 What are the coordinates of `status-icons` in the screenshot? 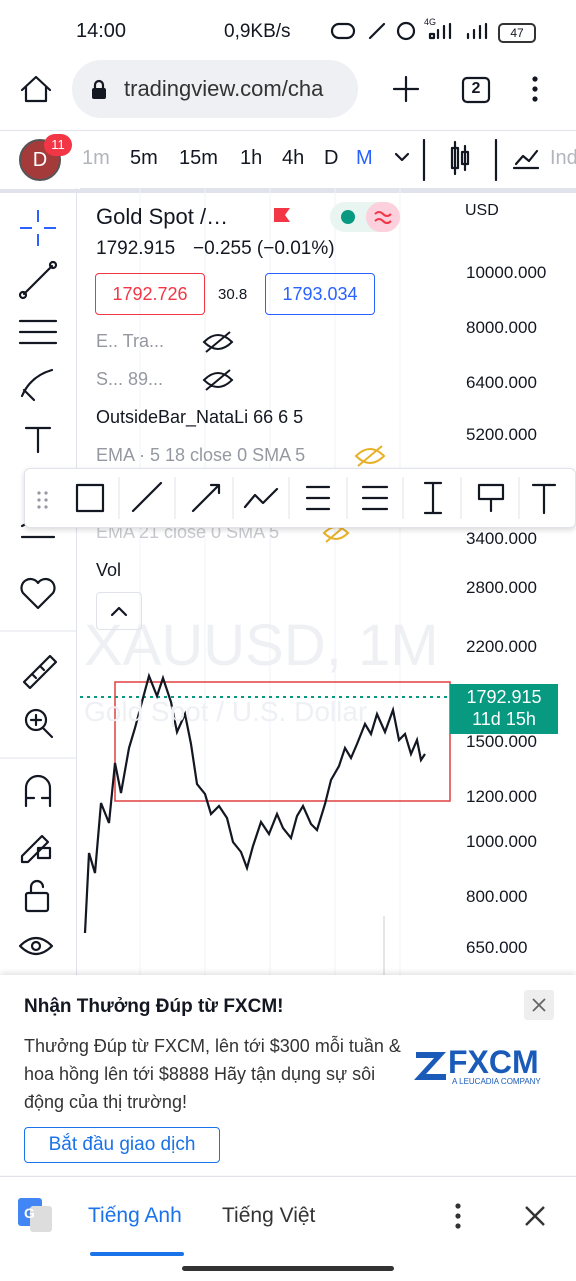 It's located at (409, 31).